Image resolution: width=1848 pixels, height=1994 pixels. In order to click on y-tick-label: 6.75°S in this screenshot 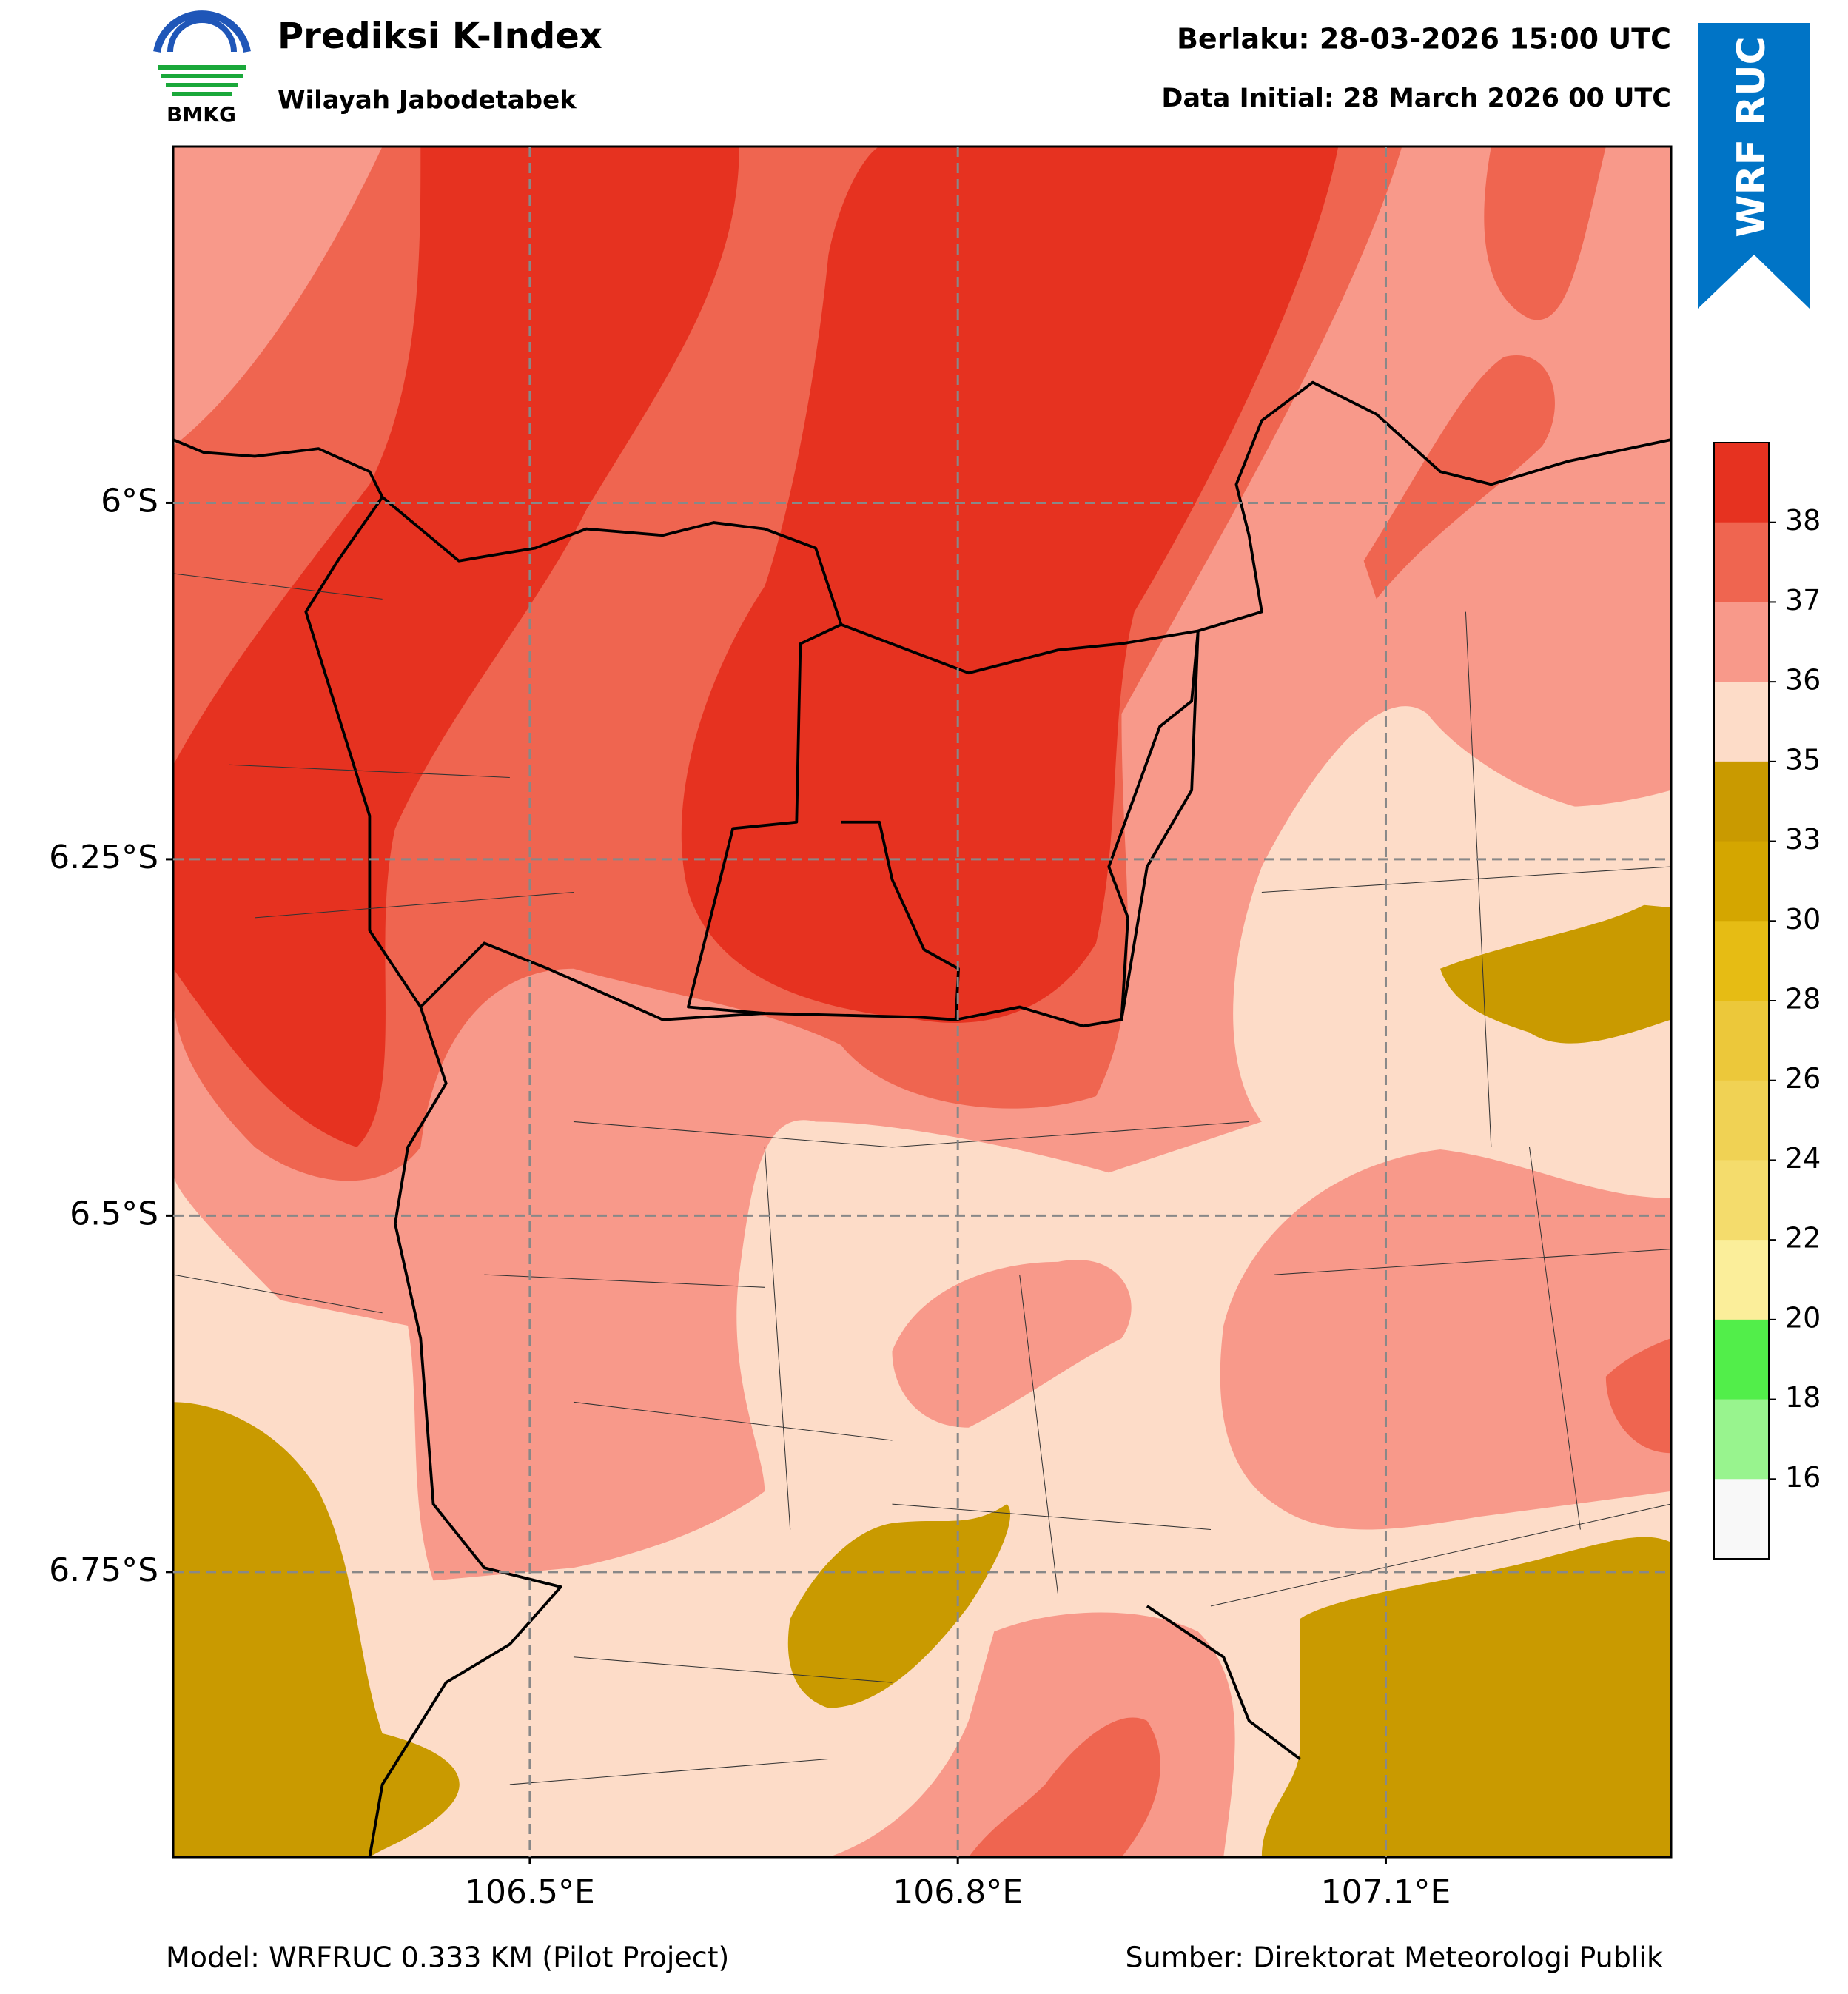, I will do `click(104, 1570)`.